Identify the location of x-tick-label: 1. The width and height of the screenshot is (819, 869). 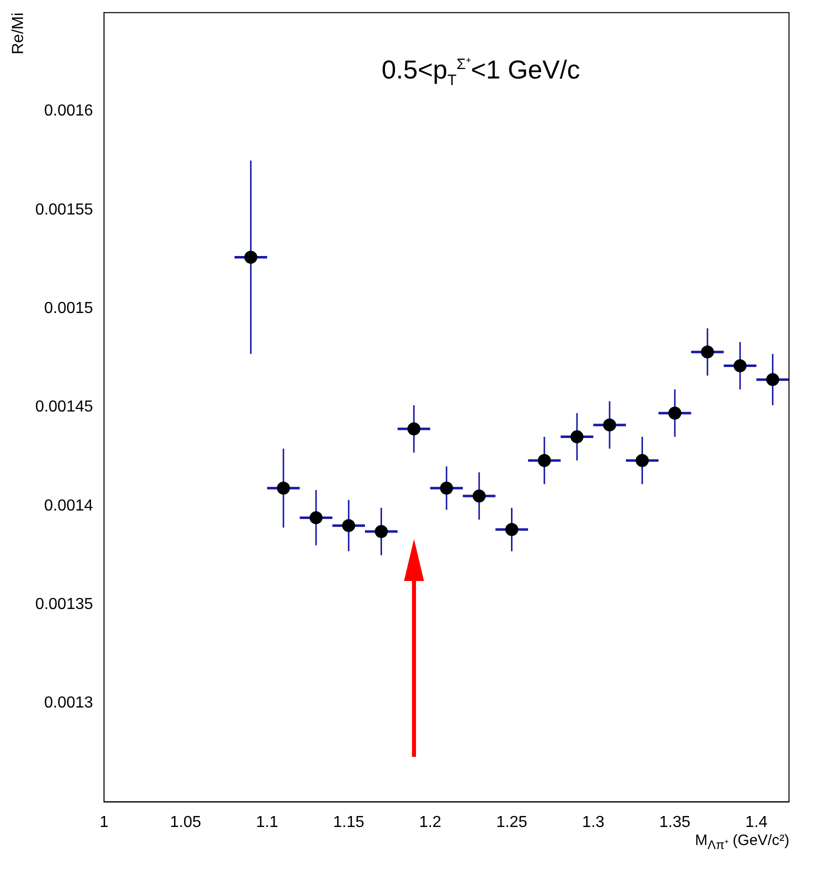
(104, 822).